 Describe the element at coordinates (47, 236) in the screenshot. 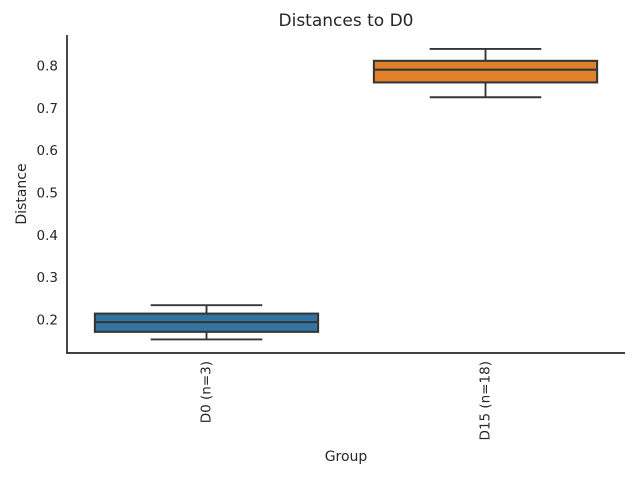

I see `y-tick-label: 0.4` at that location.